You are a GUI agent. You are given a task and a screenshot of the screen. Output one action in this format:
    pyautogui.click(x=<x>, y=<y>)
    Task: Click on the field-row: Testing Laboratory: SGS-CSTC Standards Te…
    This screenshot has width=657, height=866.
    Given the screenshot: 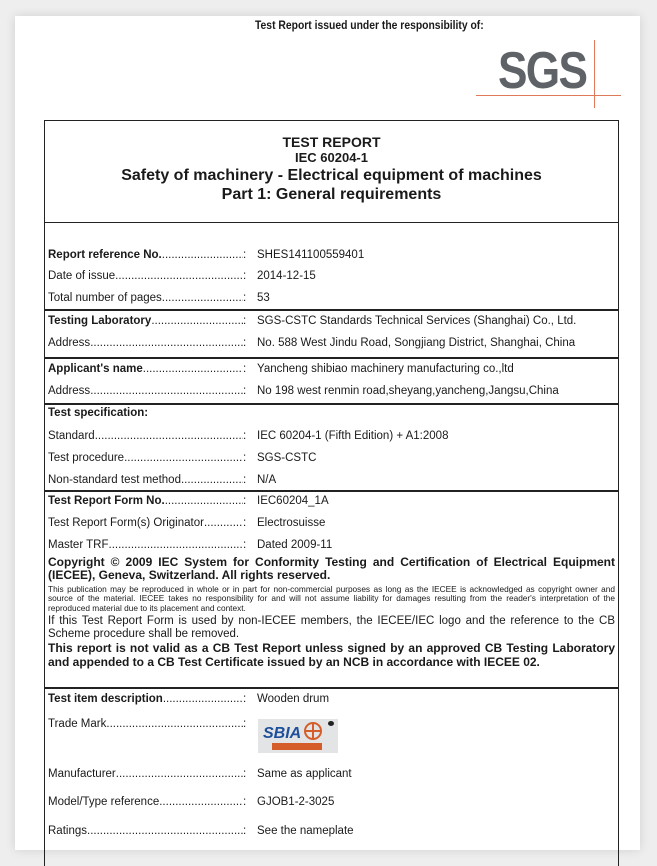 What is the action you would take?
    pyautogui.click(x=330, y=321)
    